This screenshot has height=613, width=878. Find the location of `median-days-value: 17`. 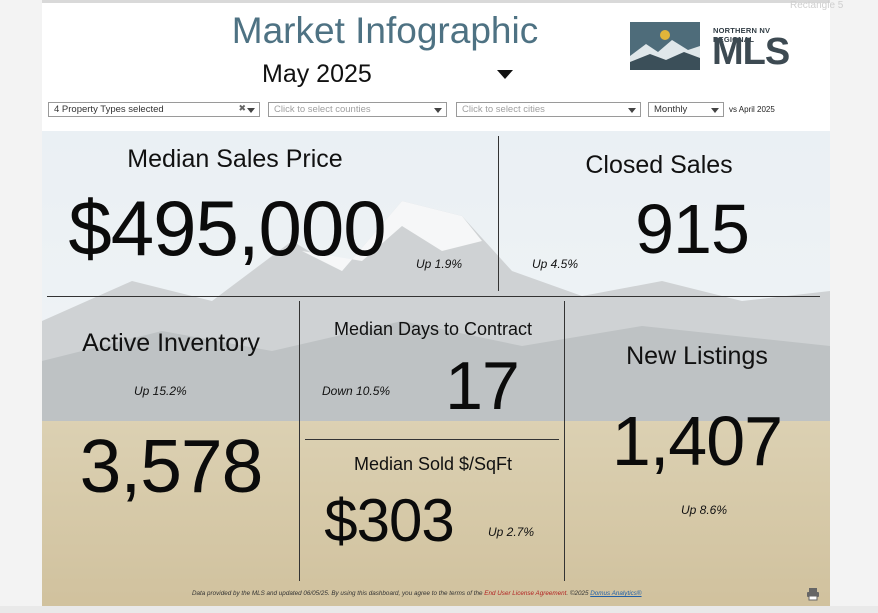

median-days-value: 17 is located at coordinates (482, 386).